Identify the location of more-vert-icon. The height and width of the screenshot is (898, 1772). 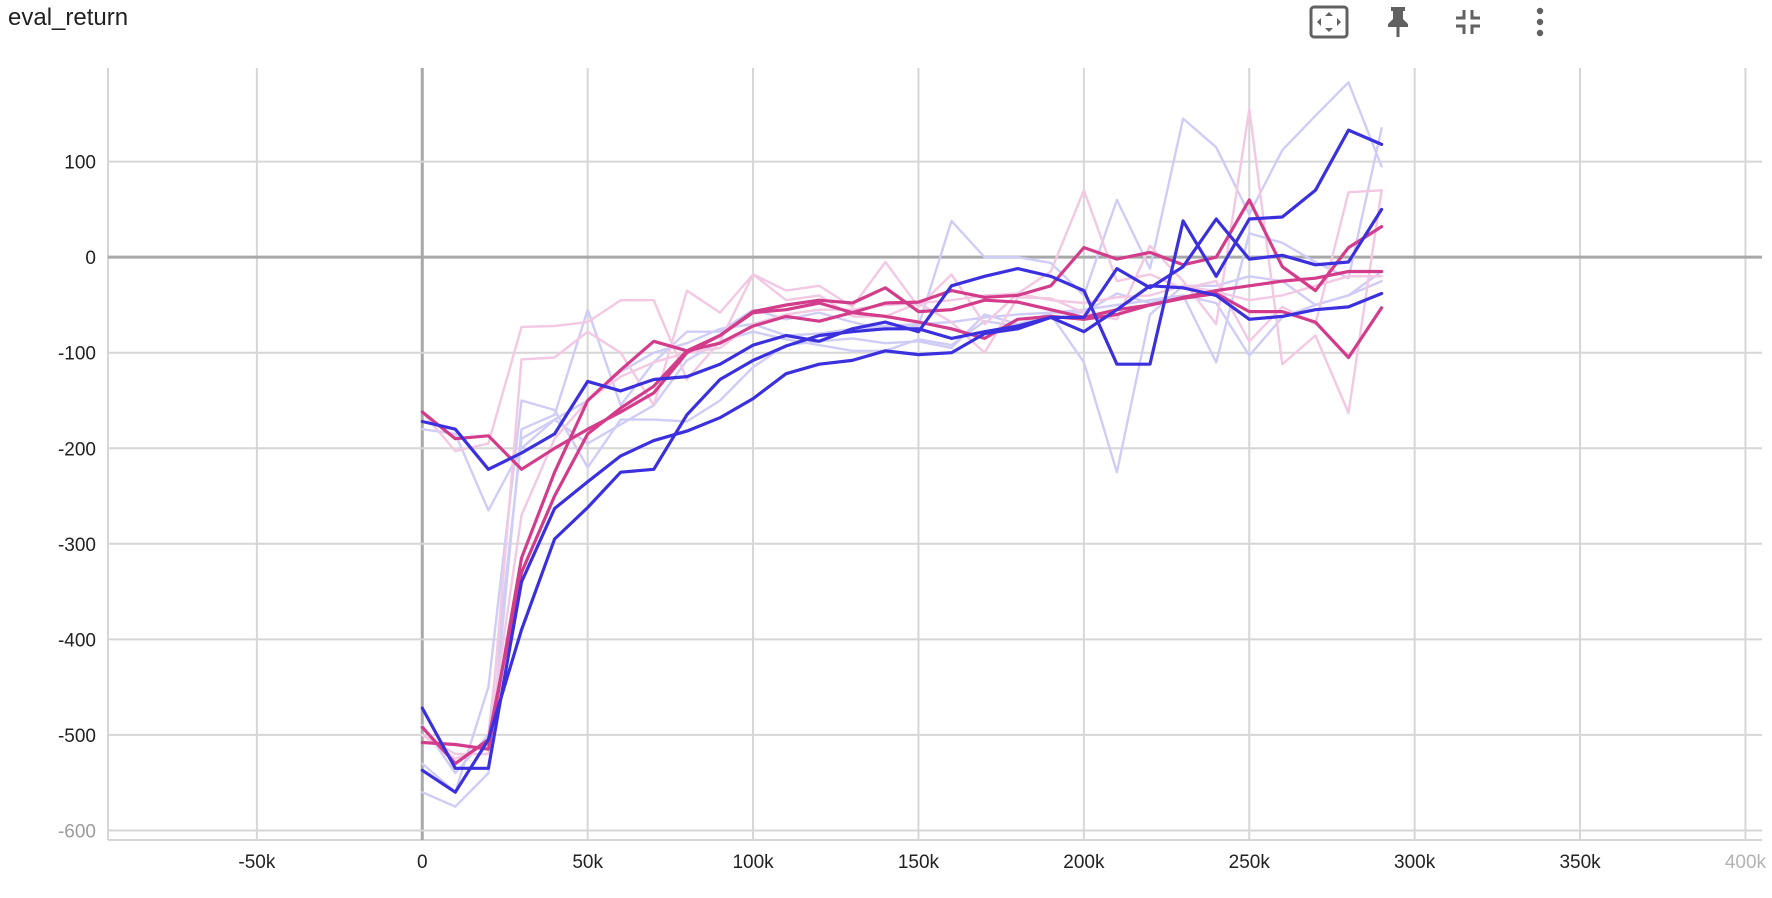
(1540, 22).